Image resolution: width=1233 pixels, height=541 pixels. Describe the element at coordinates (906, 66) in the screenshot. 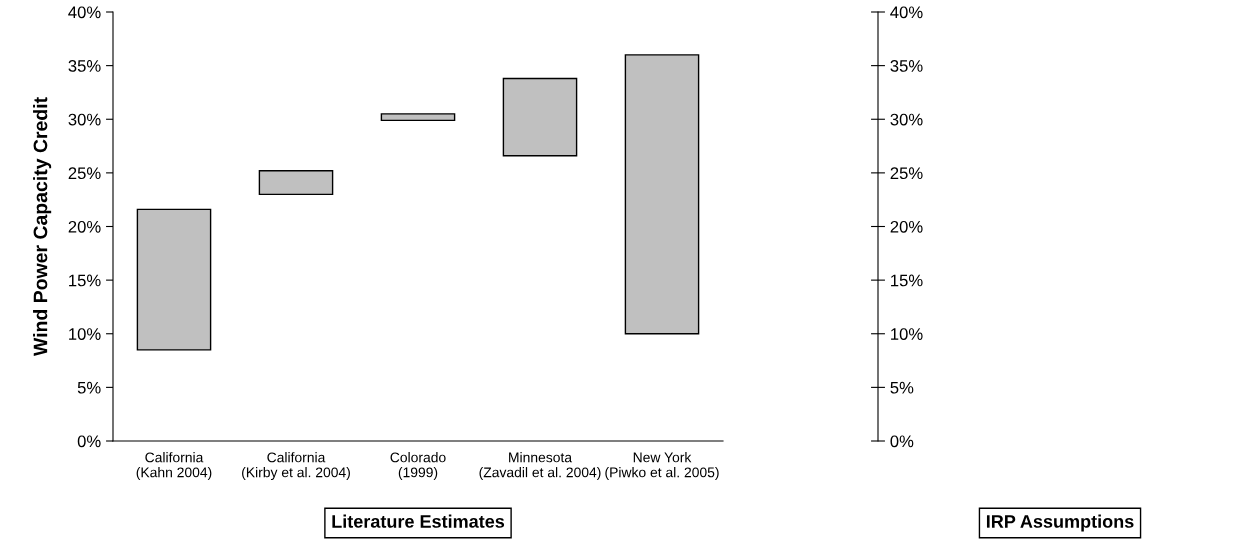

I see `text: 35%` at that location.